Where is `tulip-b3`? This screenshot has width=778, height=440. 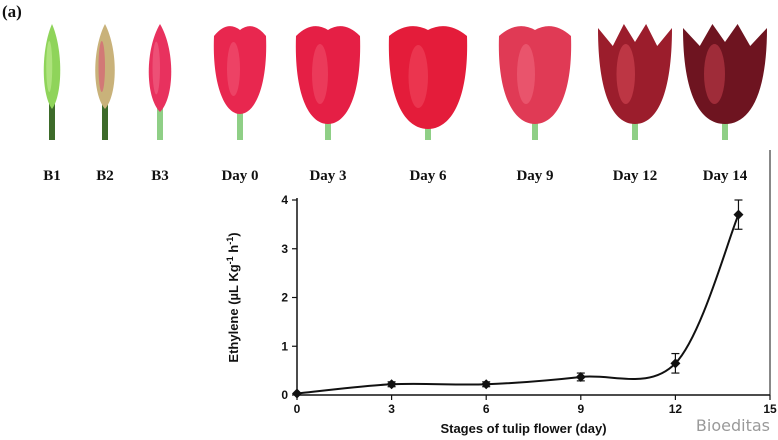
tulip-b3 is located at coordinates (160, 82).